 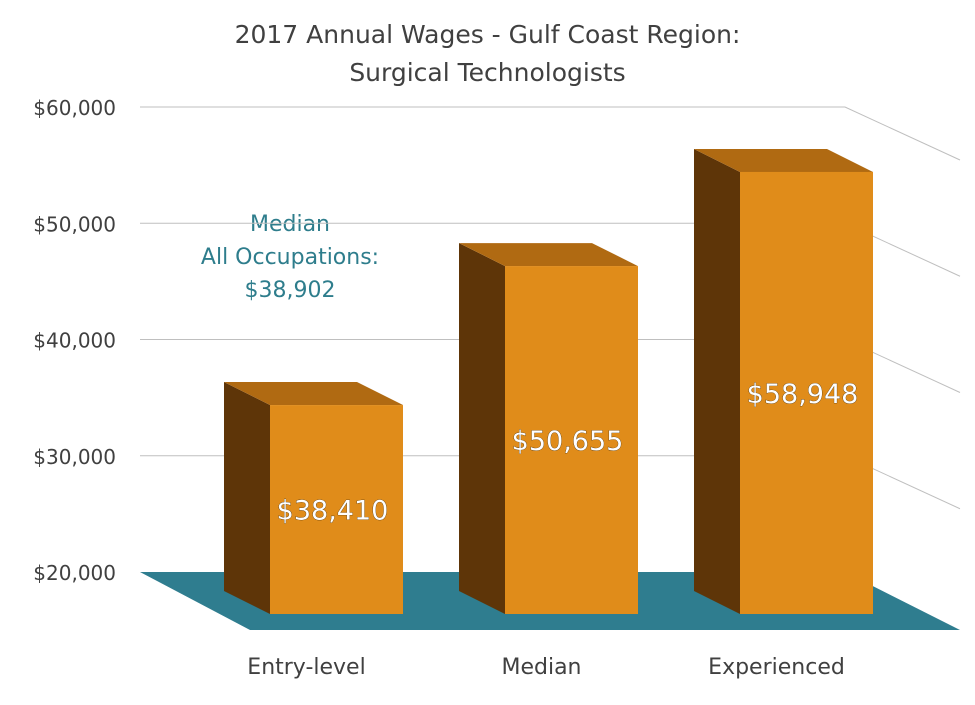 What do you see at coordinates (74, 108) in the screenshot?
I see `y-tick-label: $60,000` at bounding box center [74, 108].